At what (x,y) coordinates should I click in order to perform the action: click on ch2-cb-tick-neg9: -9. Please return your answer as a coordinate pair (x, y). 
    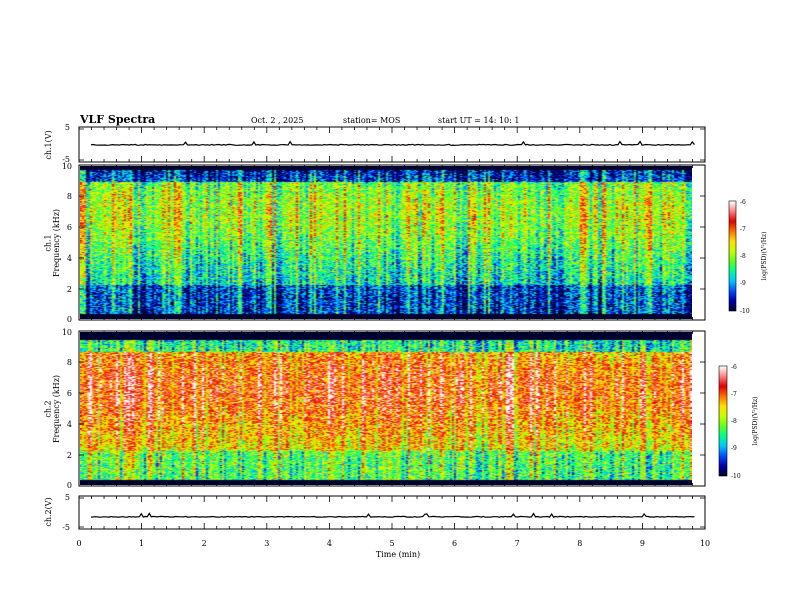
    Looking at the image, I should click on (734, 448).